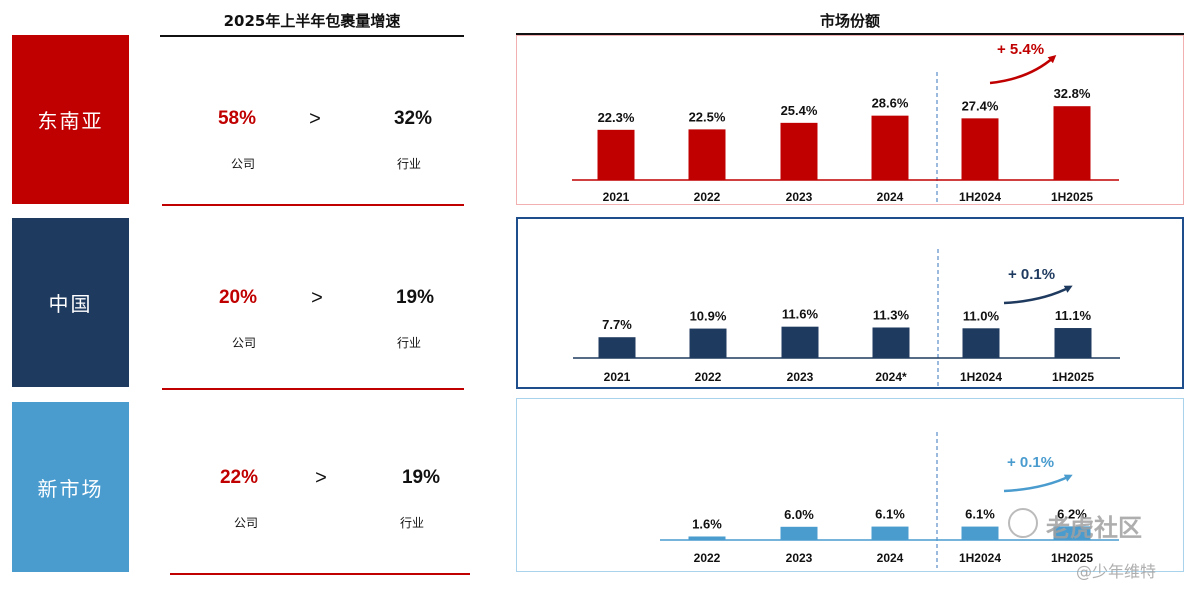  I want to click on bar-value-label: 11.0%, so click(981, 315).